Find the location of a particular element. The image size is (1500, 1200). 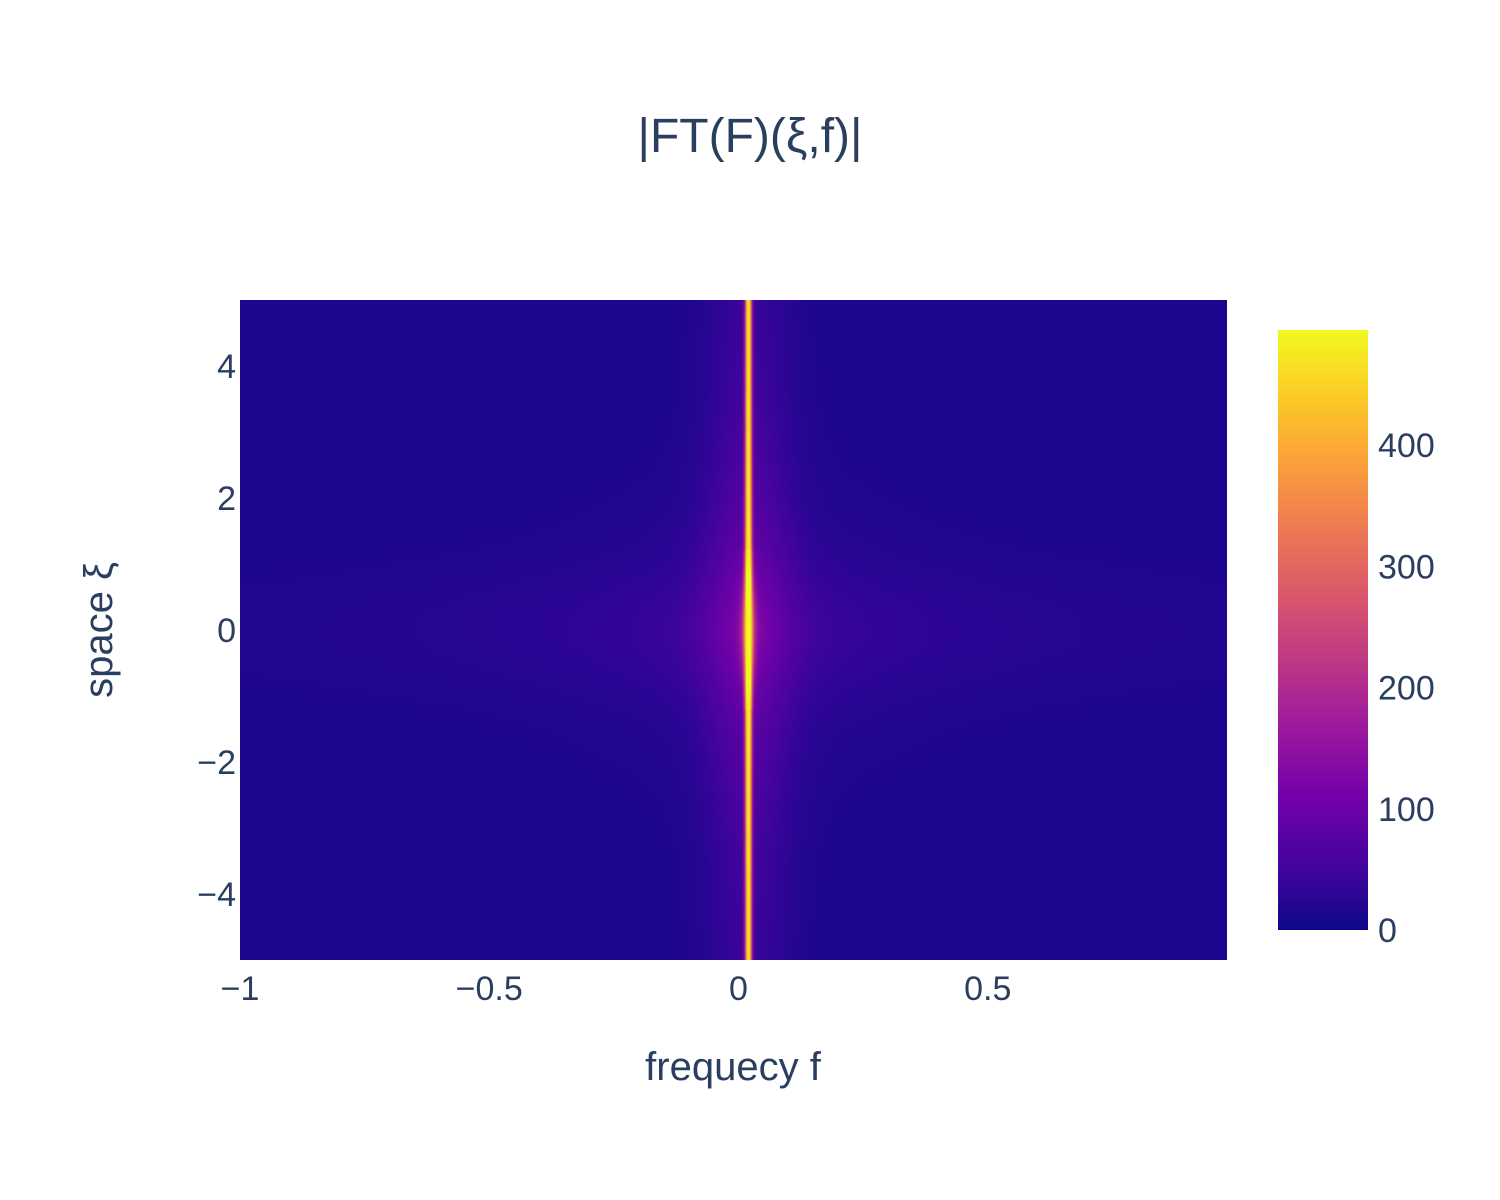

colorbar is located at coordinates (1323, 630).